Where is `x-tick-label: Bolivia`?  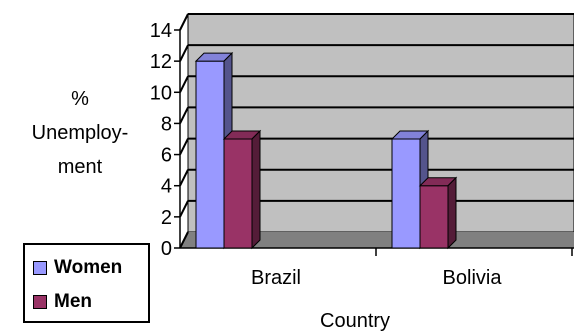
x-tick-label: Bolivia is located at coordinates (473, 278).